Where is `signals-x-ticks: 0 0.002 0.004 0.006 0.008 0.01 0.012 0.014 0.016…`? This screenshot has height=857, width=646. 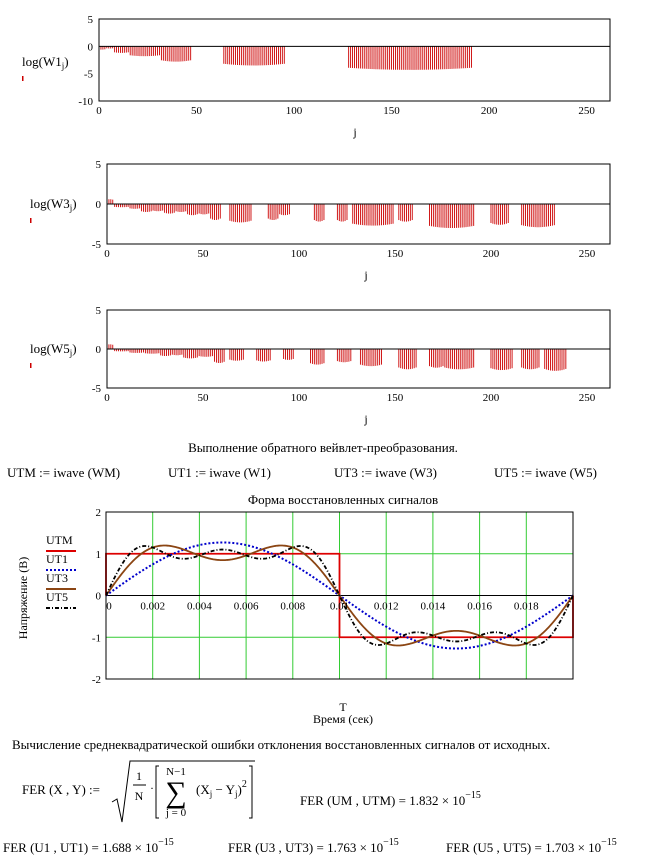 signals-x-ticks: 0 0.002 0.004 0.006 0.008 0.01 0.012 0.014 0.016… is located at coordinates (322, 607).